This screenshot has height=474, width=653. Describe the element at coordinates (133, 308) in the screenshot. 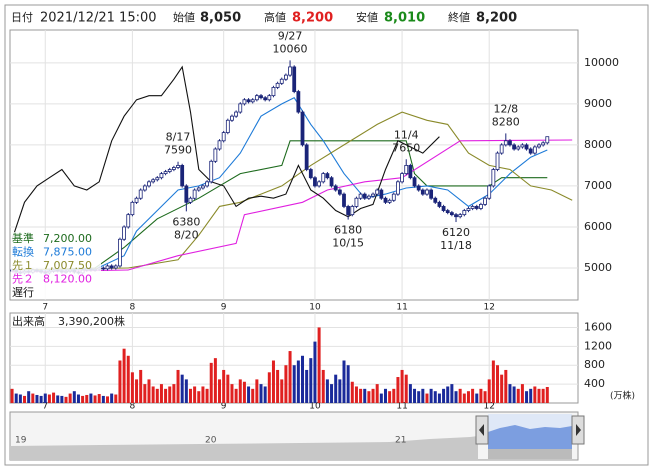

I see `x-tick-label: 8` at that location.